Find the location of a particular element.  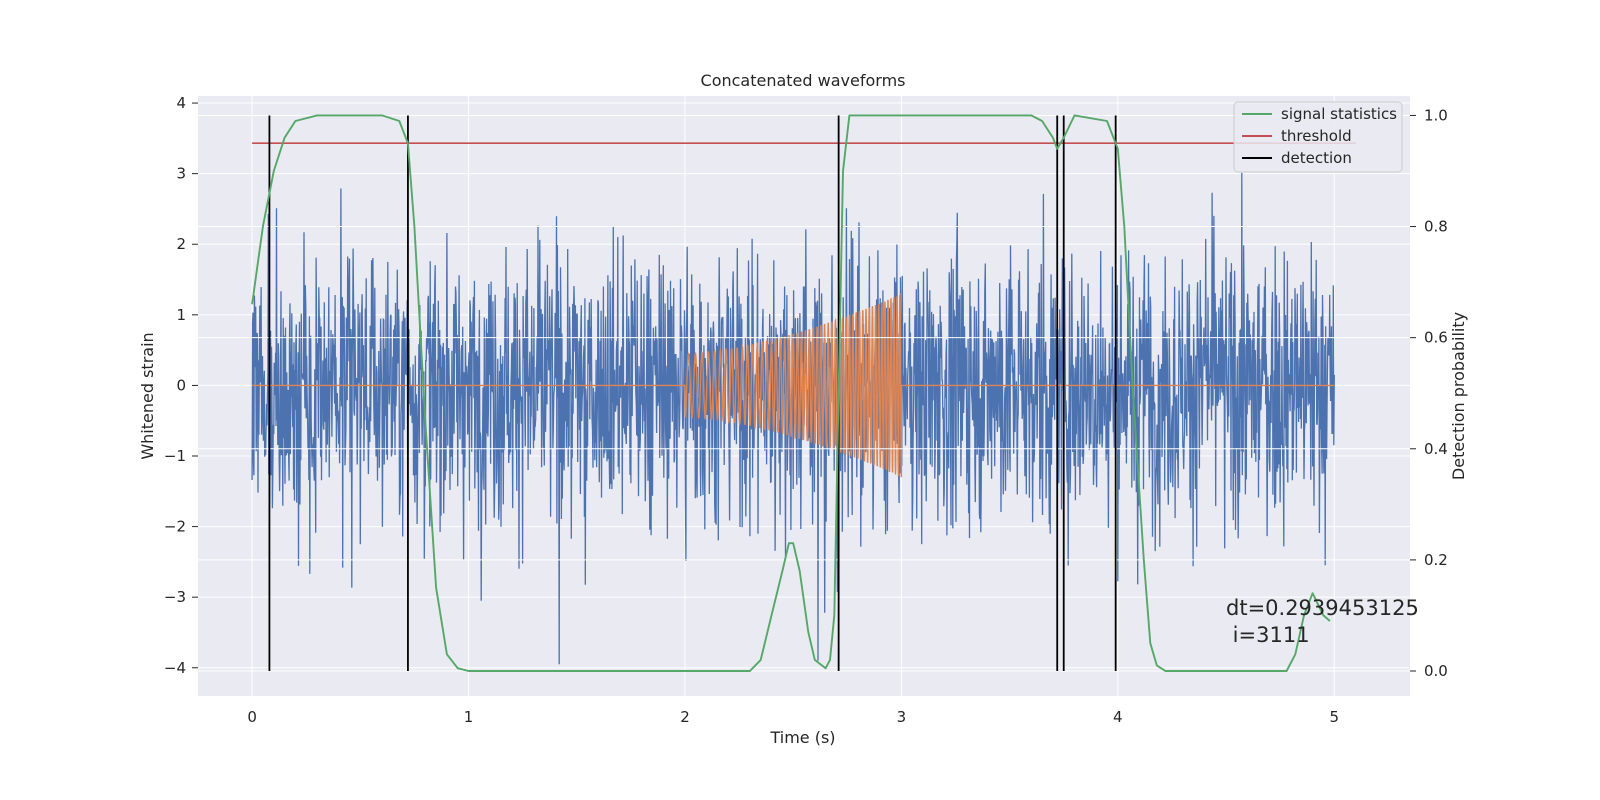

legend-label-threshold: threshold is located at coordinates (1316, 136).